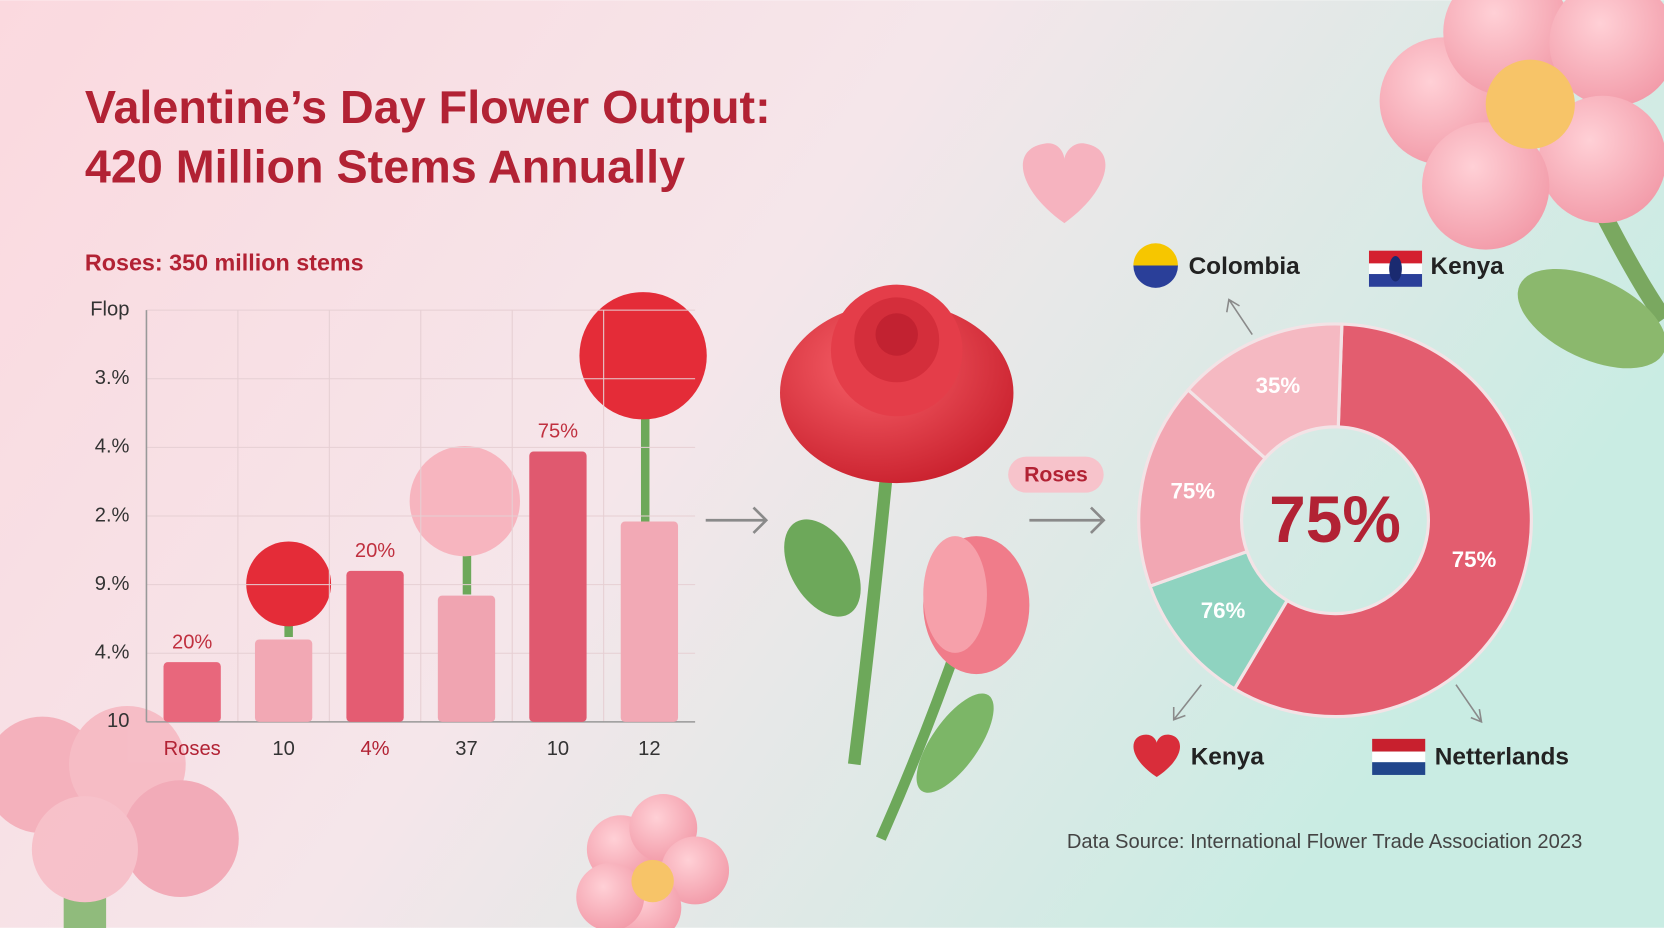 The width and height of the screenshot is (1664, 933). What do you see at coordinates (1335, 519) in the screenshot?
I see `donut-center-label: 75%` at bounding box center [1335, 519].